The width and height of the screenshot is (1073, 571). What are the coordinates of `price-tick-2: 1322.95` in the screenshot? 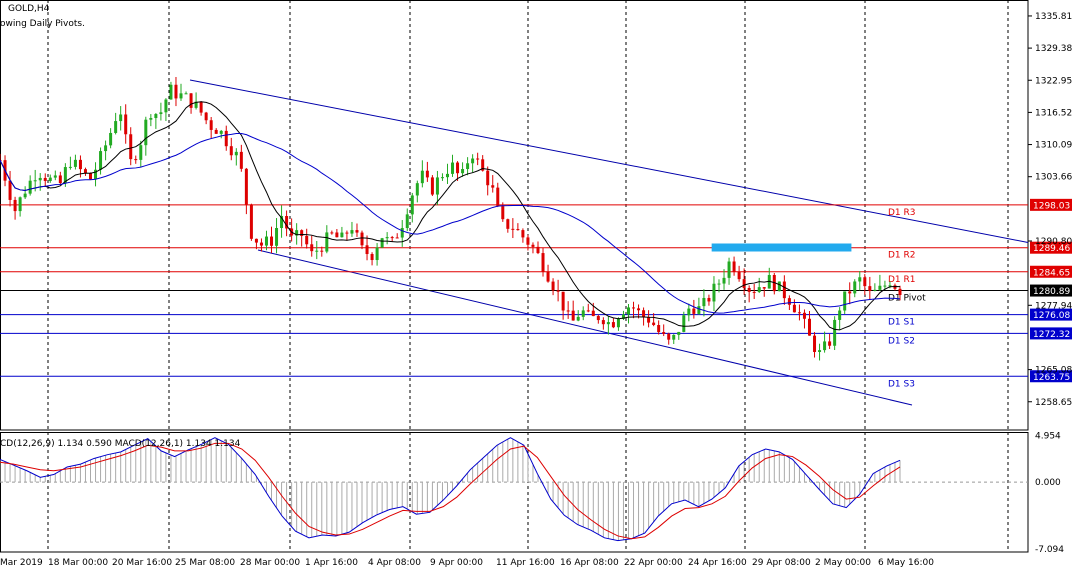 It's located at (1053, 81).